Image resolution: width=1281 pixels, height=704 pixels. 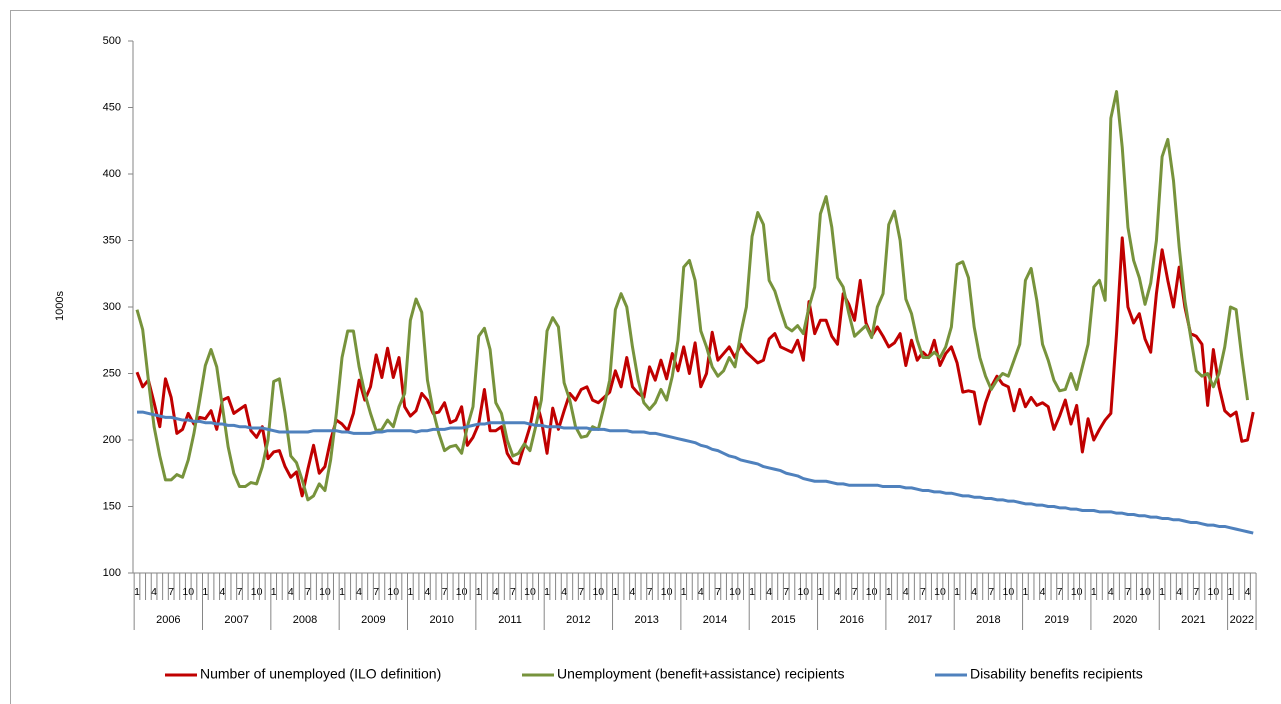 What do you see at coordinates (112, 573) in the screenshot?
I see `y-tick-label: 100` at bounding box center [112, 573].